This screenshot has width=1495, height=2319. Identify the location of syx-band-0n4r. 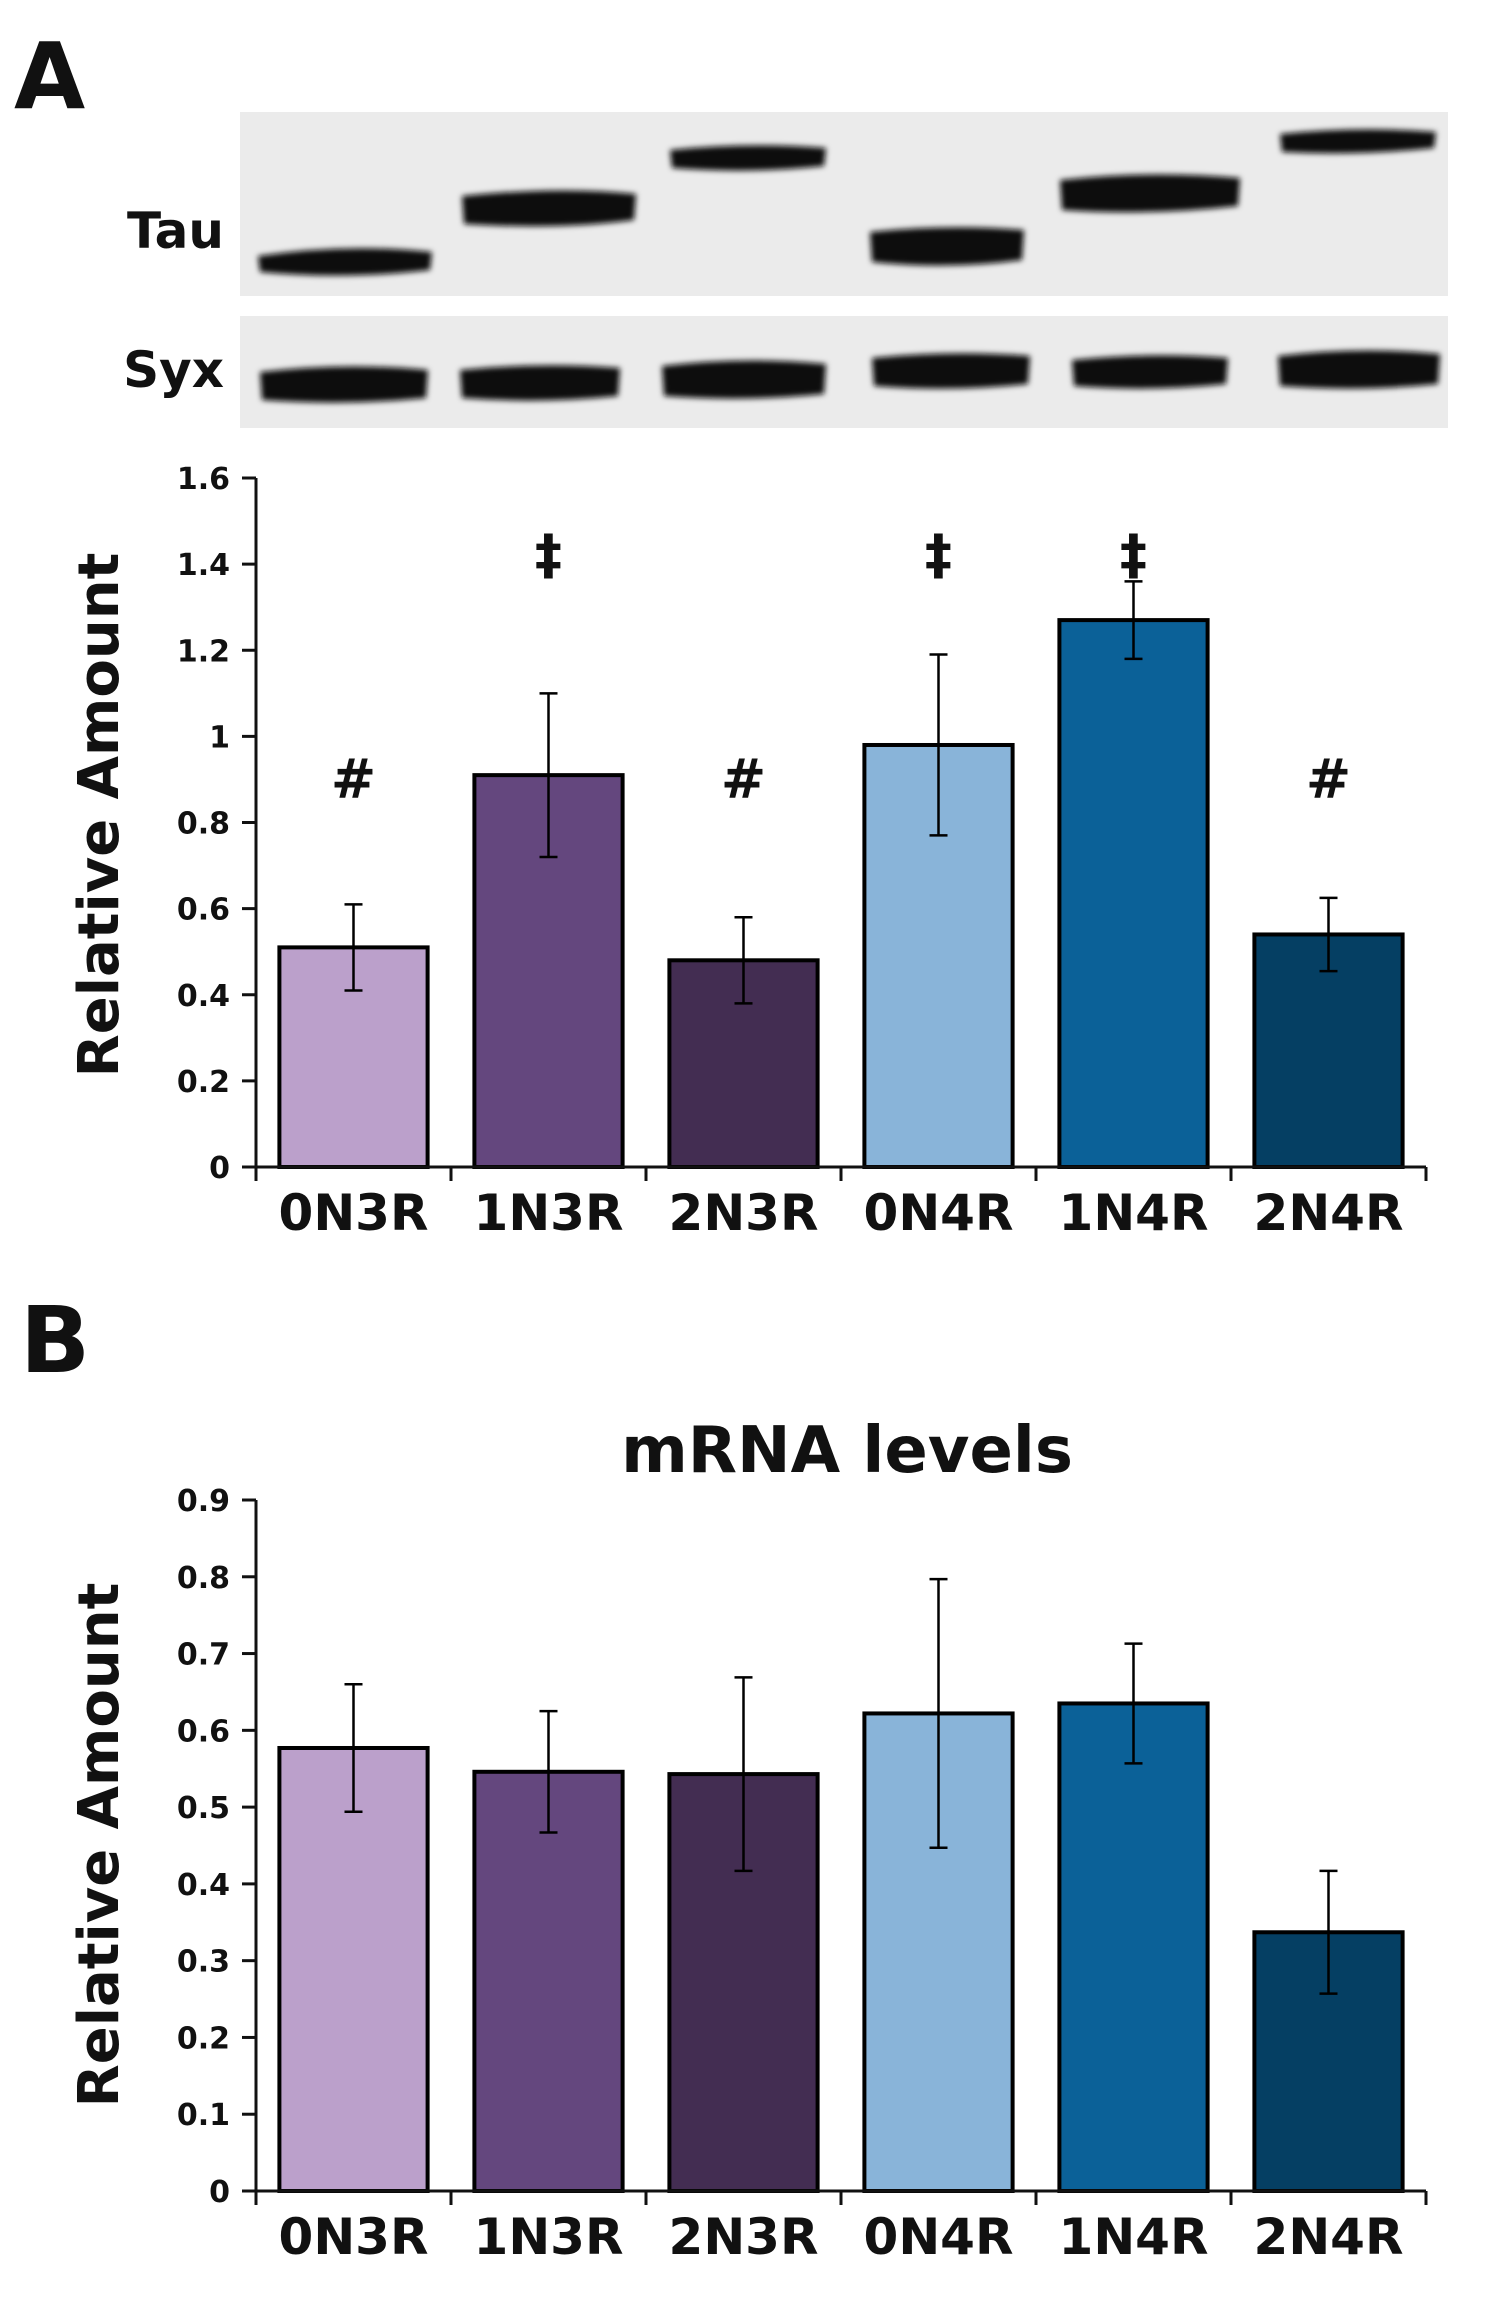
(951, 371).